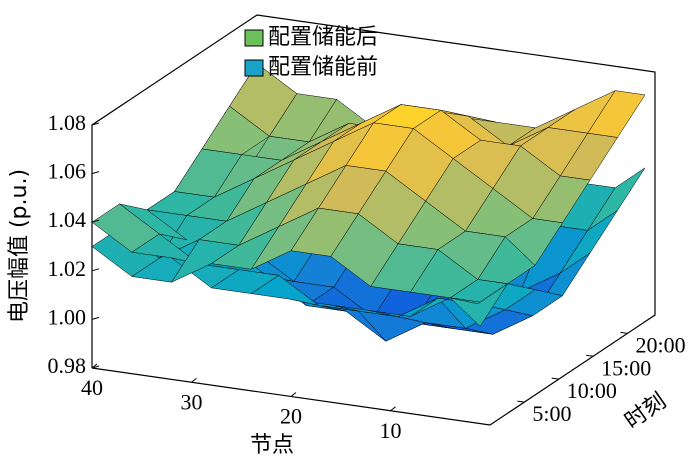 This screenshot has height=471, width=700. Describe the element at coordinates (323, 67) in the screenshot. I see `legend-label: 配置储能前` at that location.